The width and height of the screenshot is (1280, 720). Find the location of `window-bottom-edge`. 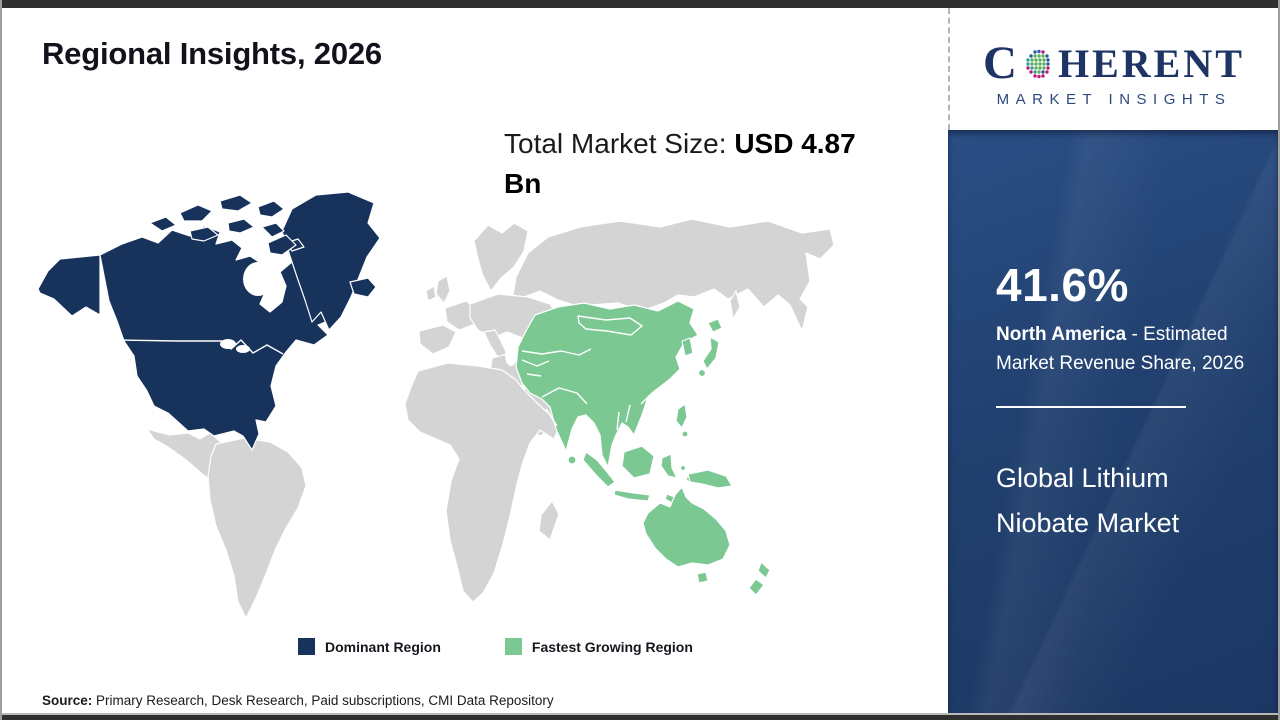

window-bottom-edge is located at coordinates (640, 716).